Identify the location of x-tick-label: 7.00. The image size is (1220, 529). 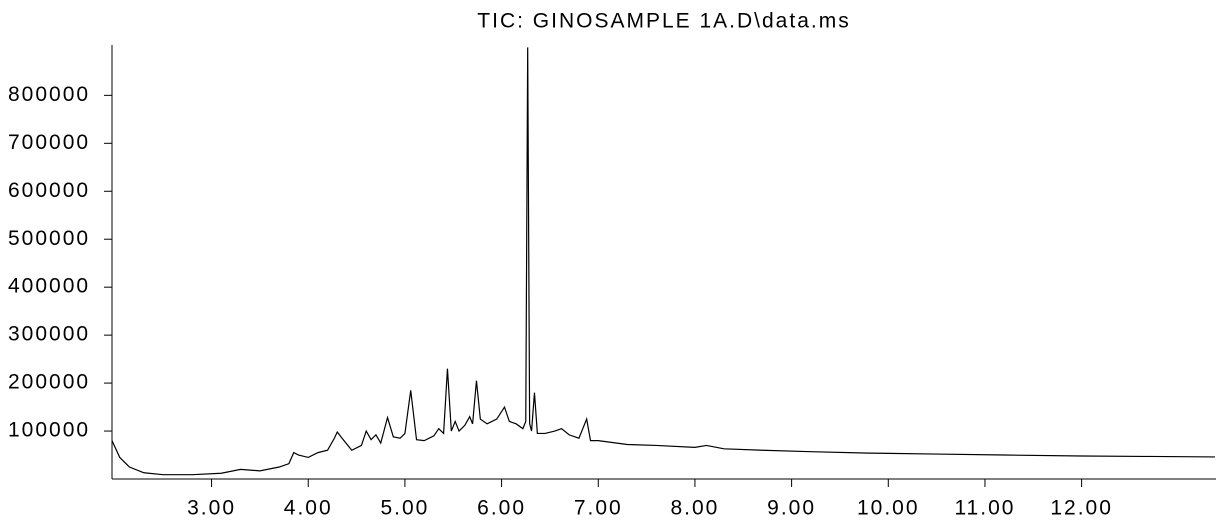
(598, 508).